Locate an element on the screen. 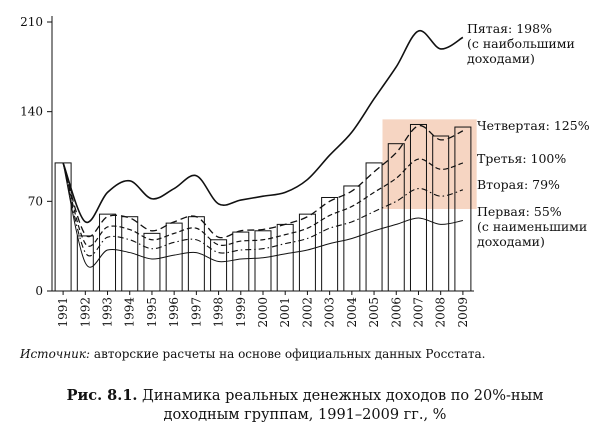  series-label-fourth-line-1: Четвертая: 125% is located at coordinates (533, 125).